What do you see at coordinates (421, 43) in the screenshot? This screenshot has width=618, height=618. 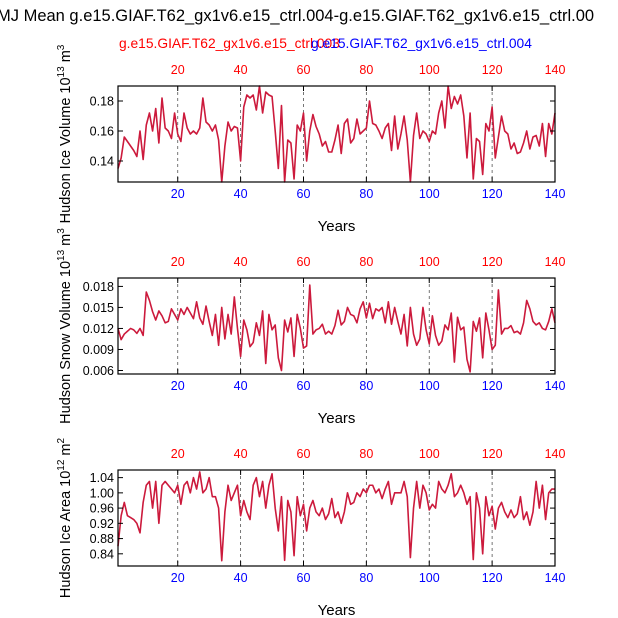 I see `legend-case2-label: g.e15.GIAF.T62_gx1v6.e15_ctrl.004` at bounding box center [421, 43].